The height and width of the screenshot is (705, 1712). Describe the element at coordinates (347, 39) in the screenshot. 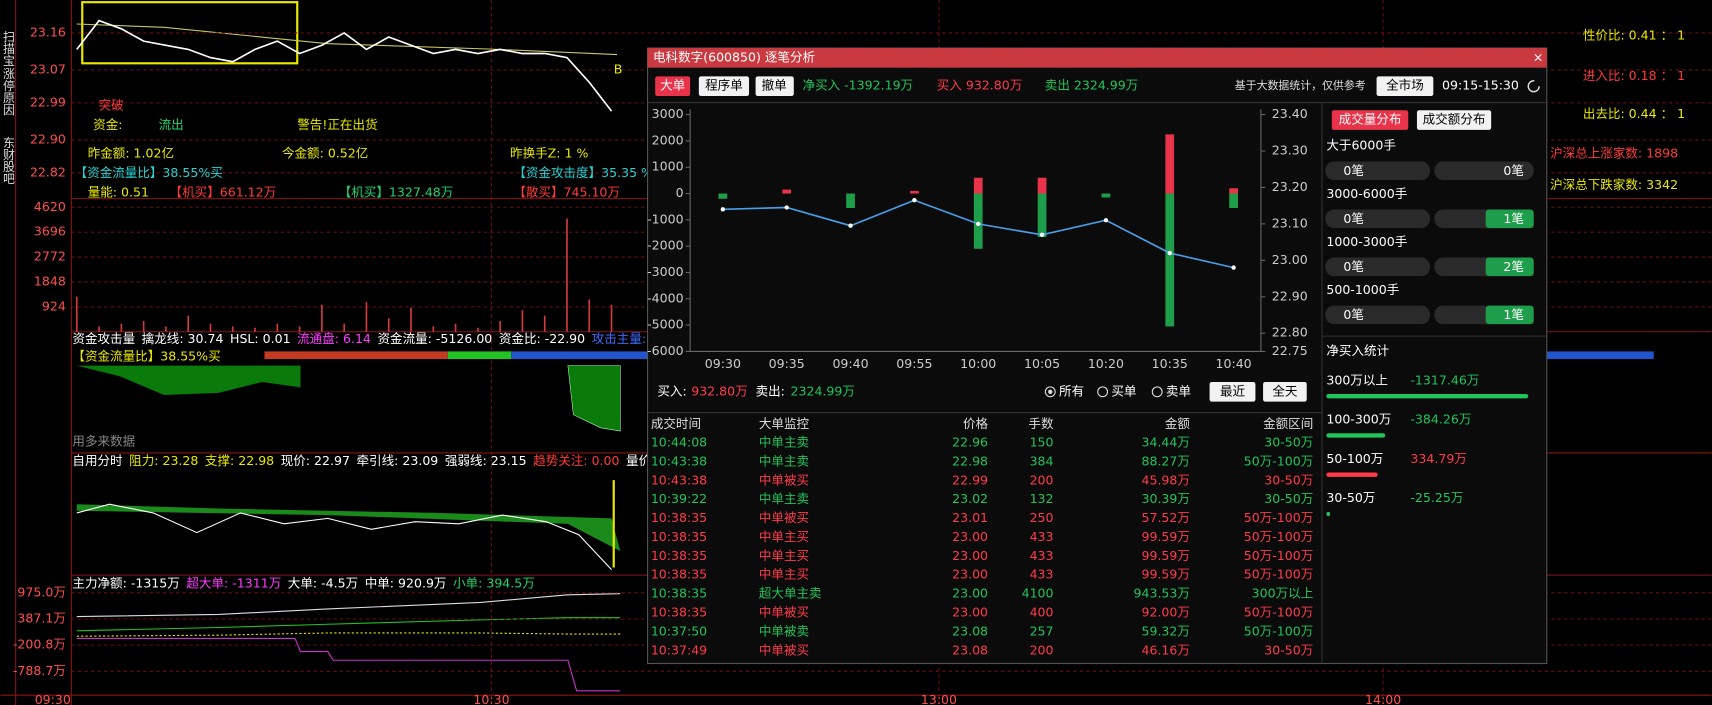

I see `average-line` at that location.